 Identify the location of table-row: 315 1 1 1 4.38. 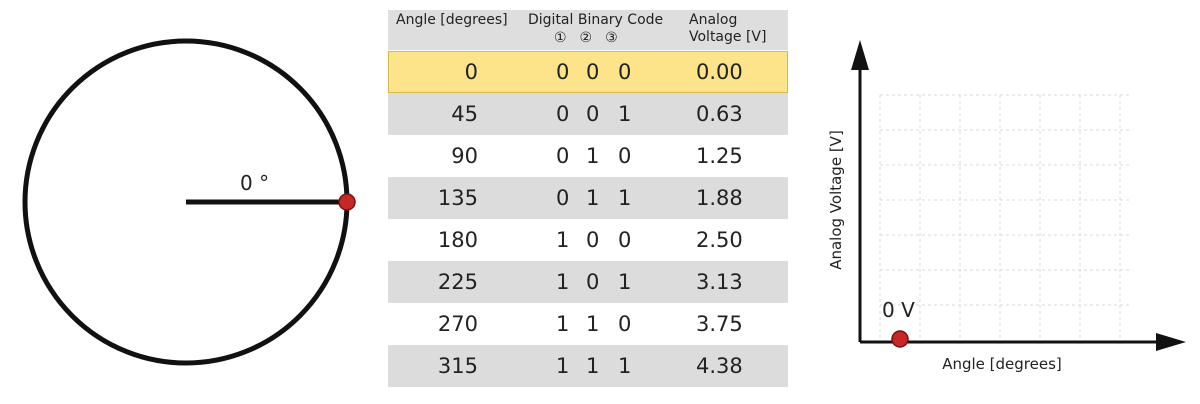
(588, 366).